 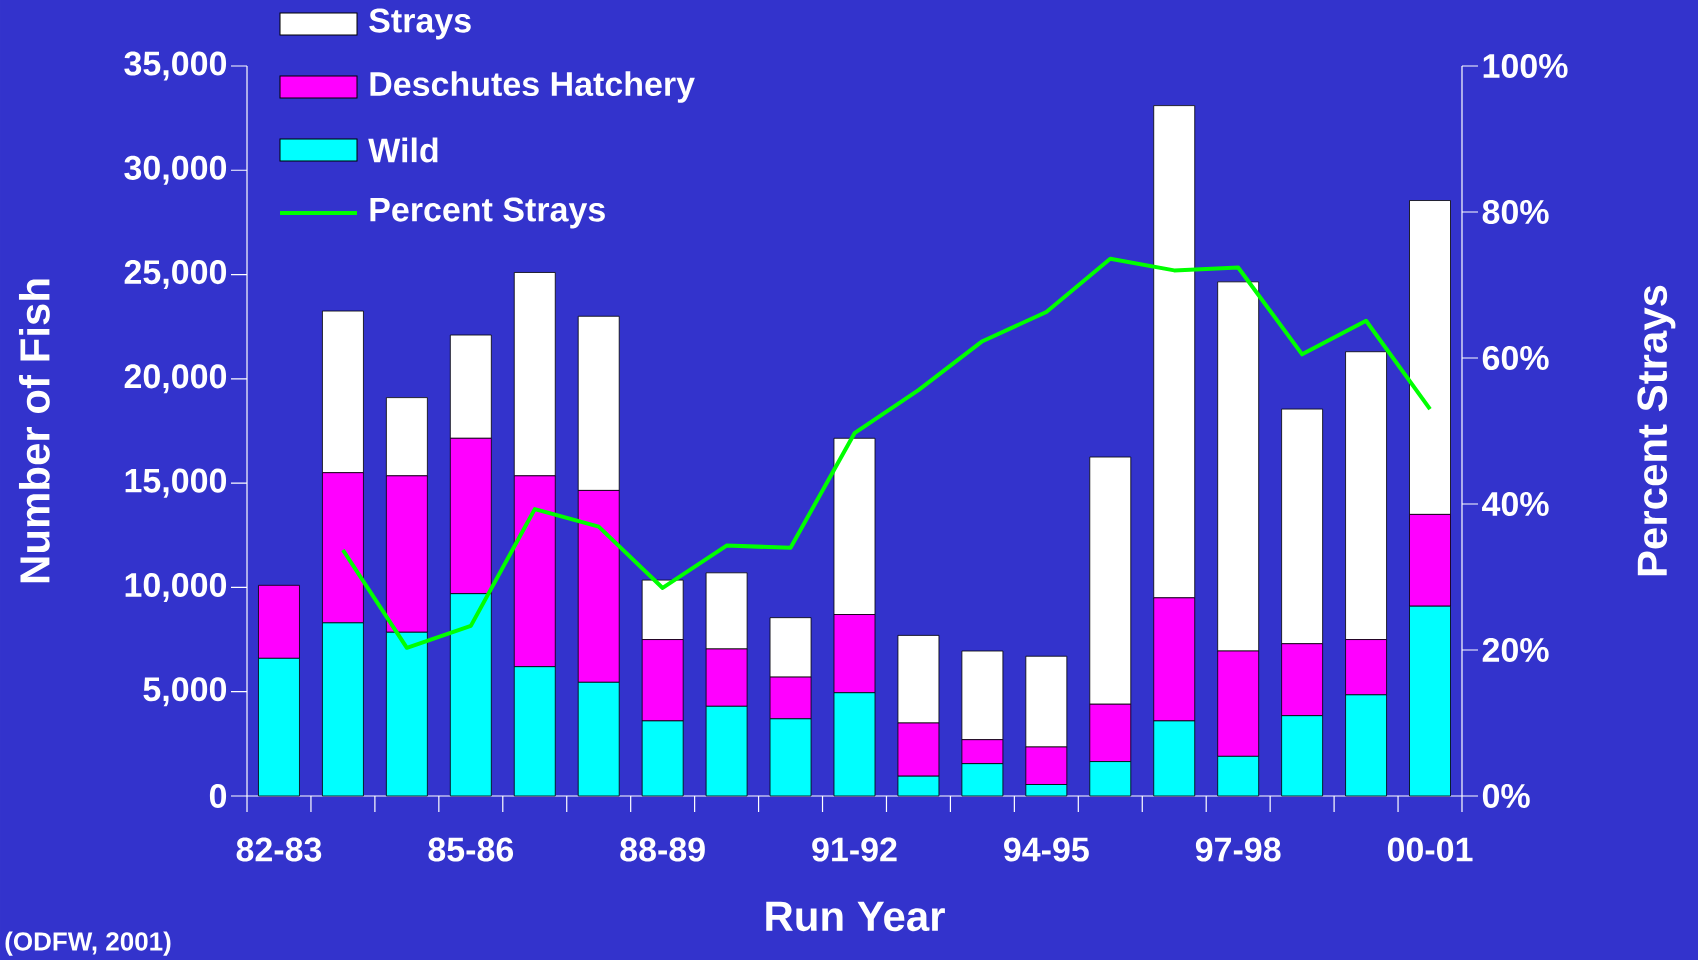 What do you see at coordinates (185, 692) in the screenshot?
I see `y-tick-label: 5,000` at bounding box center [185, 692].